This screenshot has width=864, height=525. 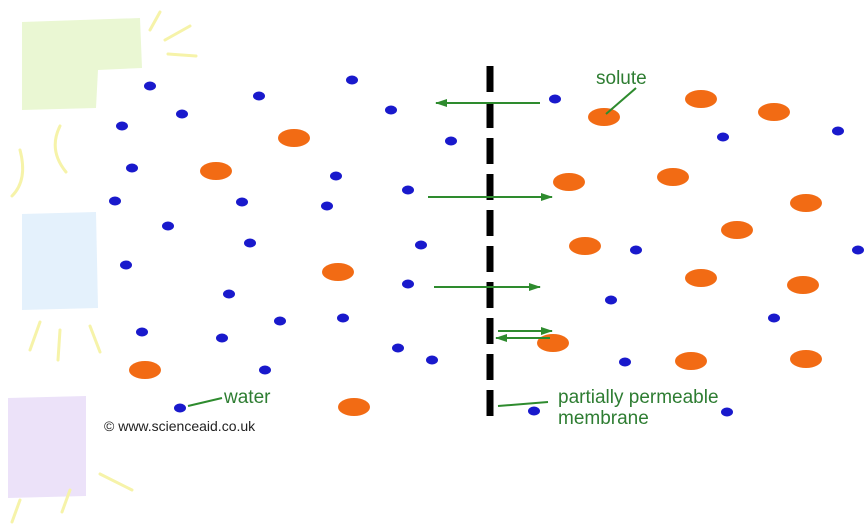 I want to click on deco-green-shape, so click(x=82, y=64).